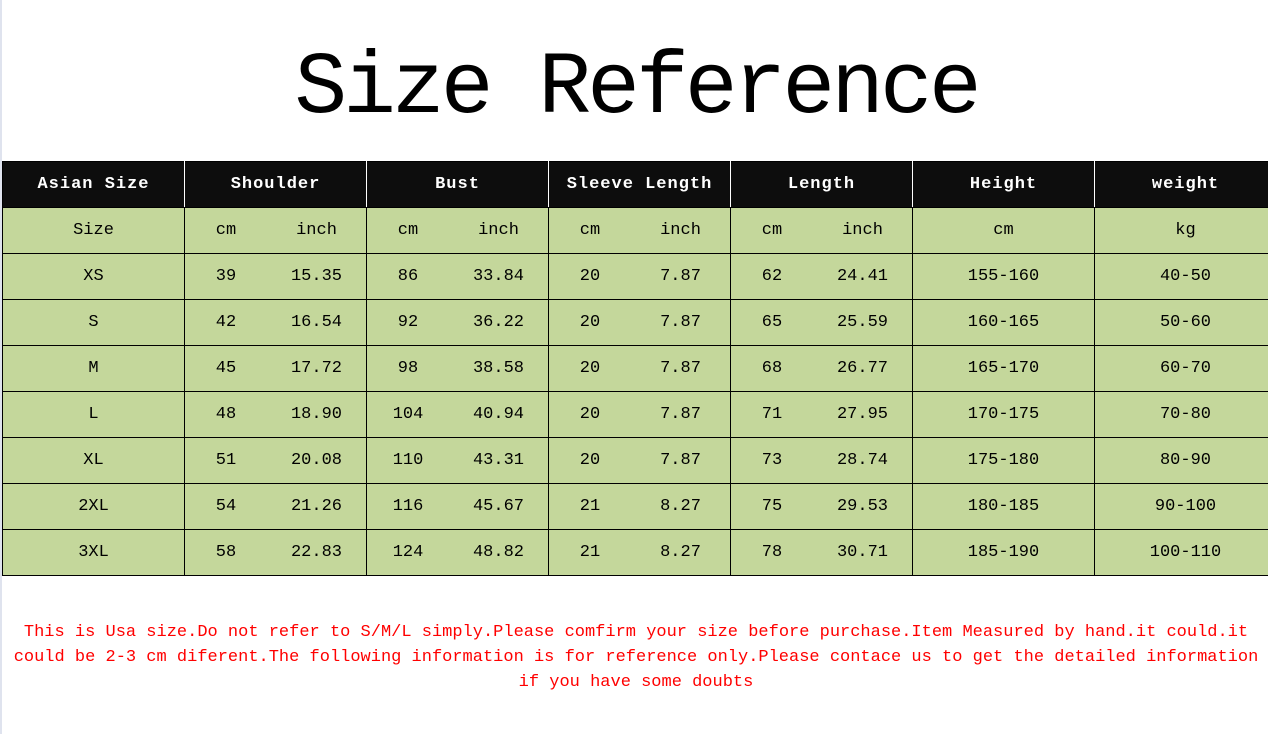 The width and height of the screenshot is (1268, 734). What do you see at coordinates (408, 322) in the screenshot?
I see `cell-cm: 92` at bounding box center [408, 322].